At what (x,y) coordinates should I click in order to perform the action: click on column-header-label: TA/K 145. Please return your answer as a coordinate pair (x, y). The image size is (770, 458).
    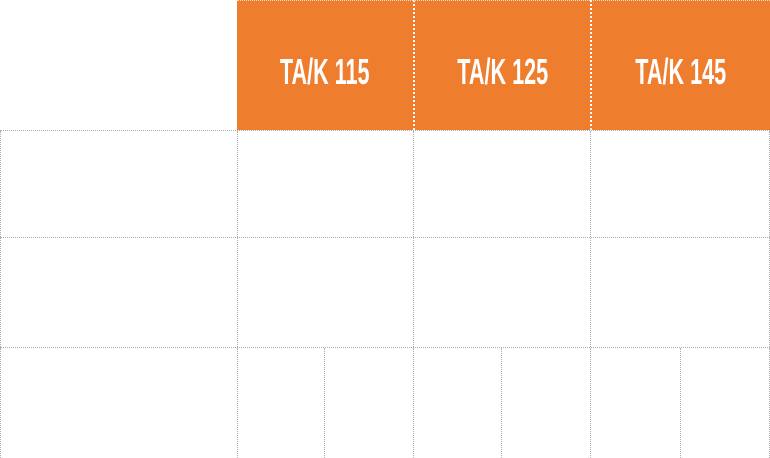
    Looking at the image, I should click on (681, 71).